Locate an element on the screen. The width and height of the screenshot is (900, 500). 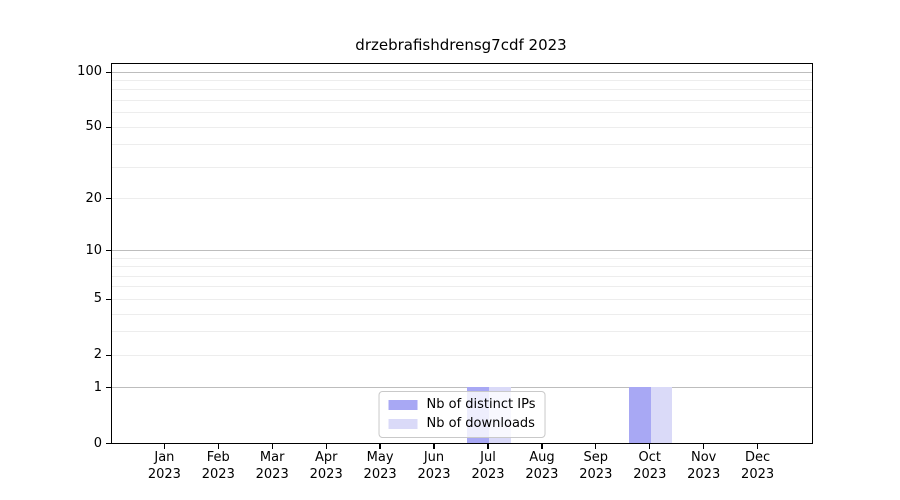
x-tick-label-nov-2023: Nov 2023 is located at coordinates (704, 466).